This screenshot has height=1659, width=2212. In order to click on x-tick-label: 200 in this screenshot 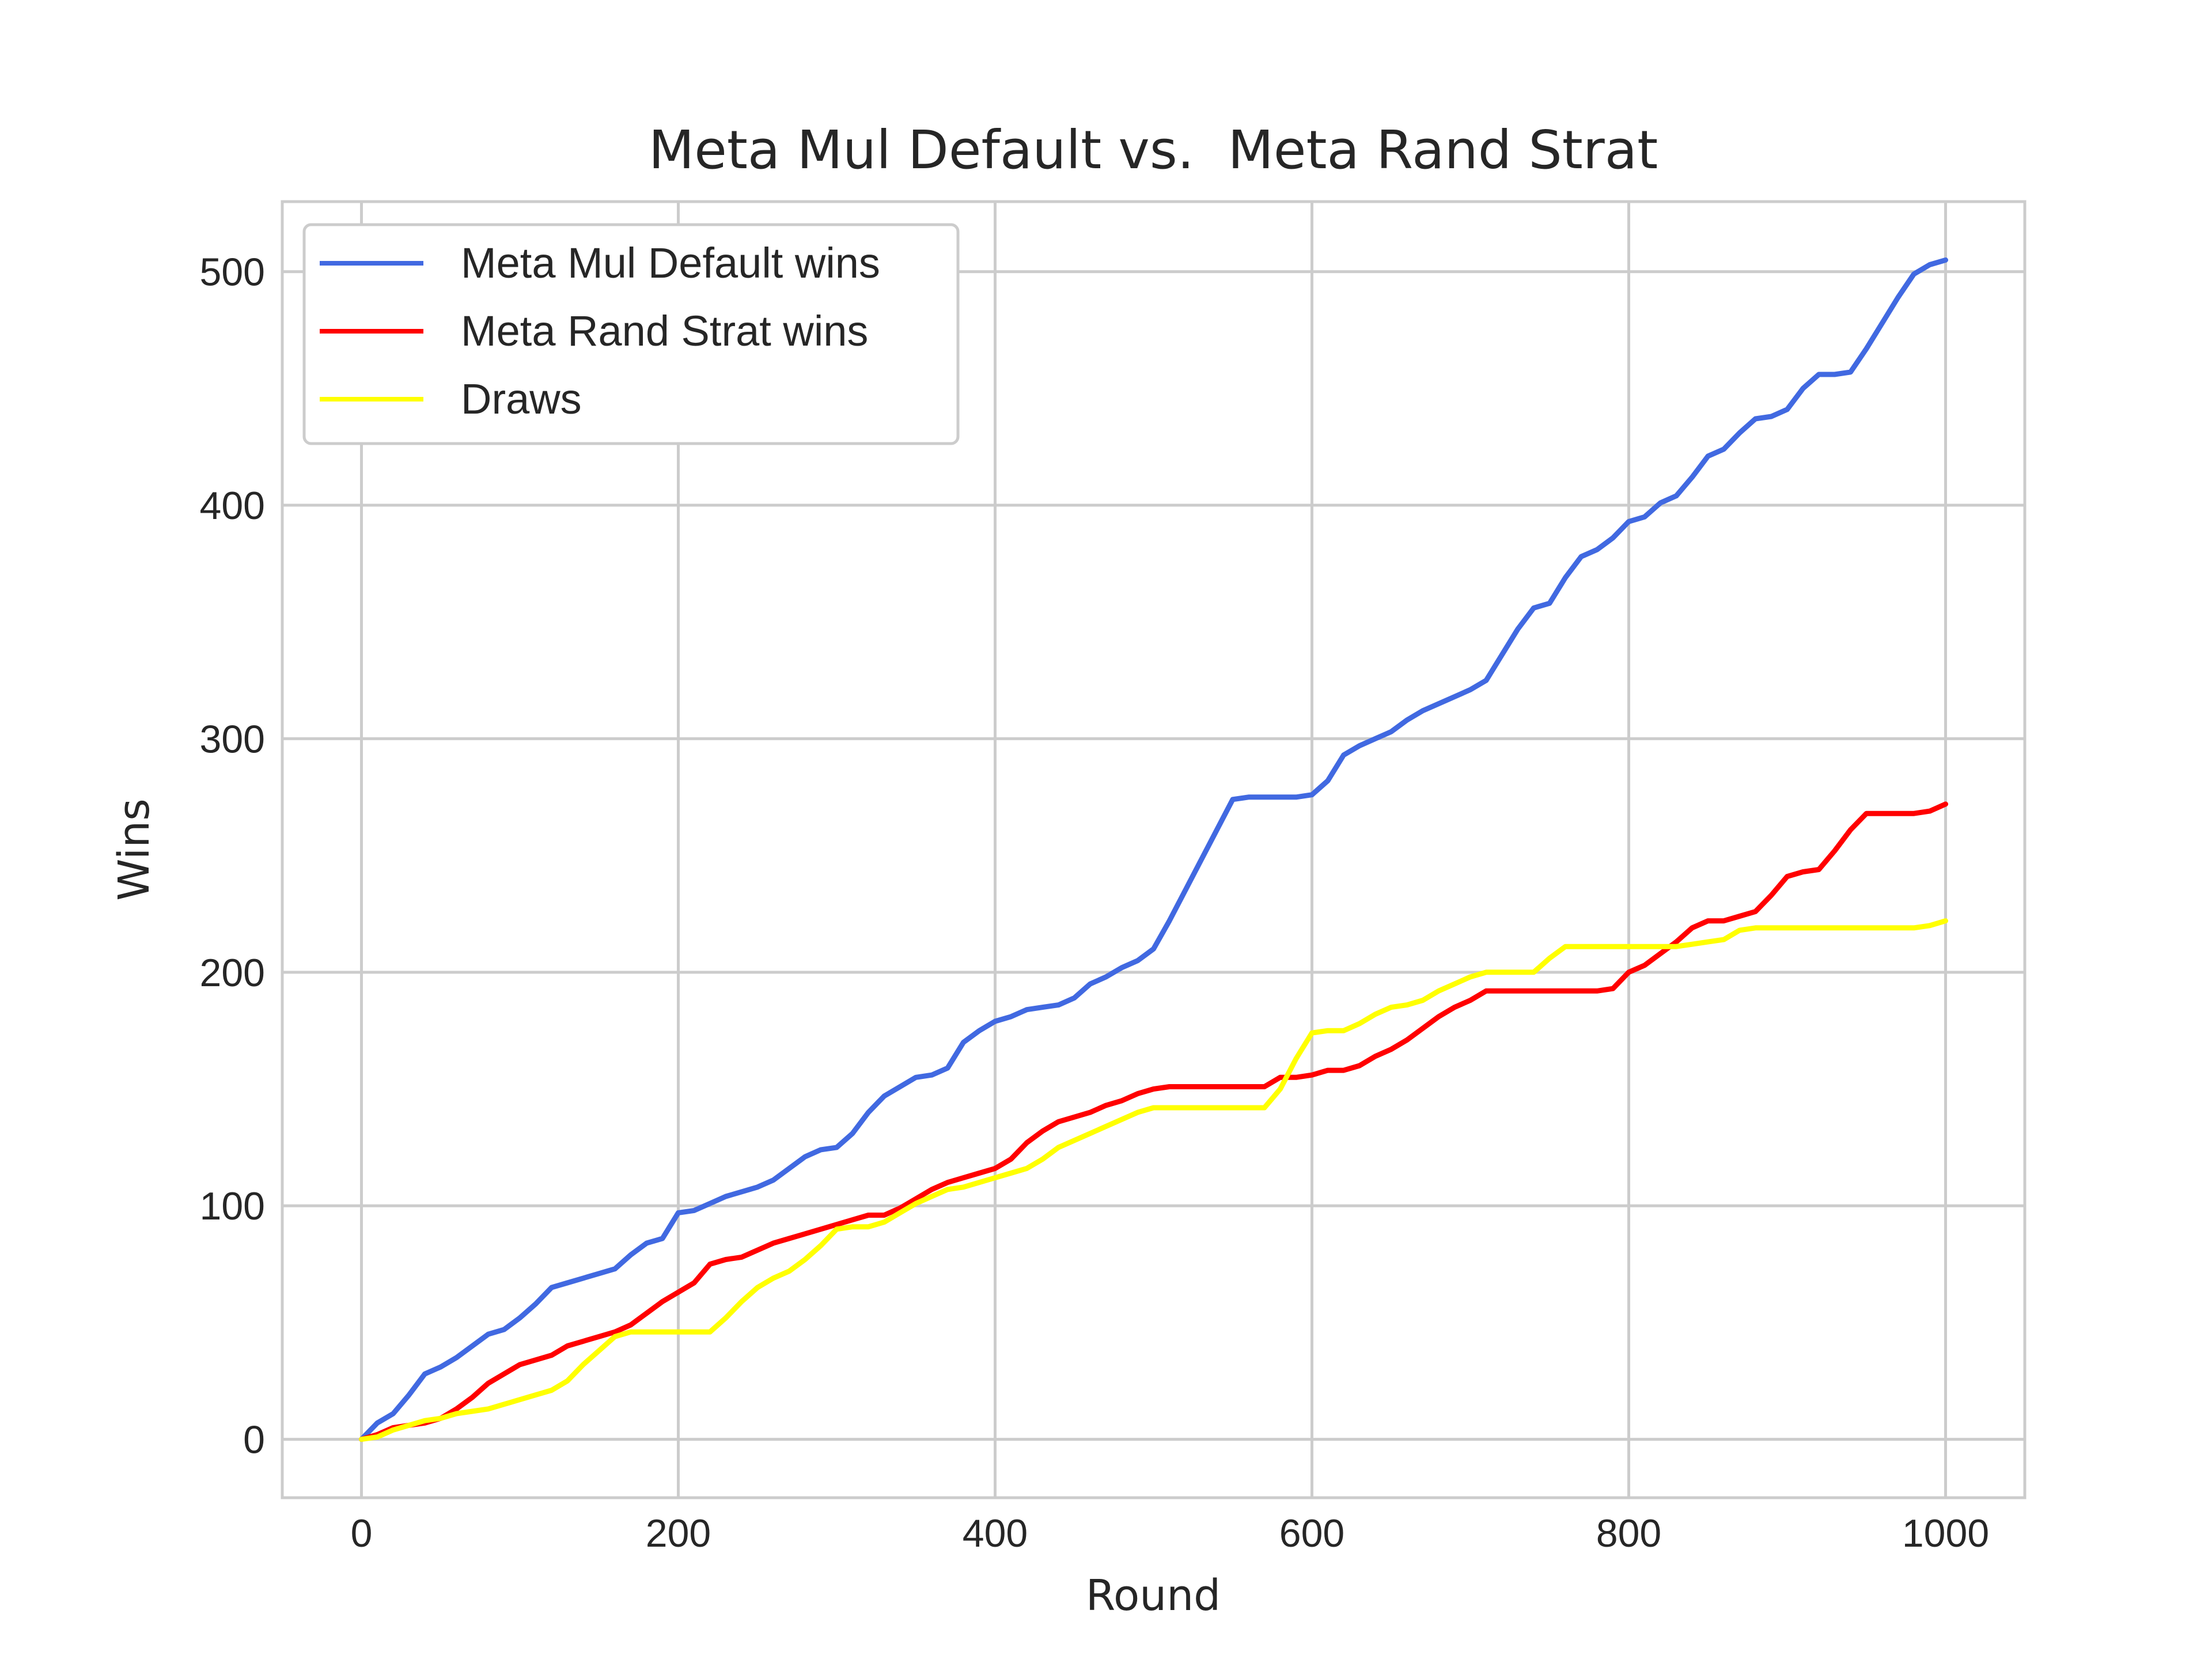, I will do `click(678, 1533)`.